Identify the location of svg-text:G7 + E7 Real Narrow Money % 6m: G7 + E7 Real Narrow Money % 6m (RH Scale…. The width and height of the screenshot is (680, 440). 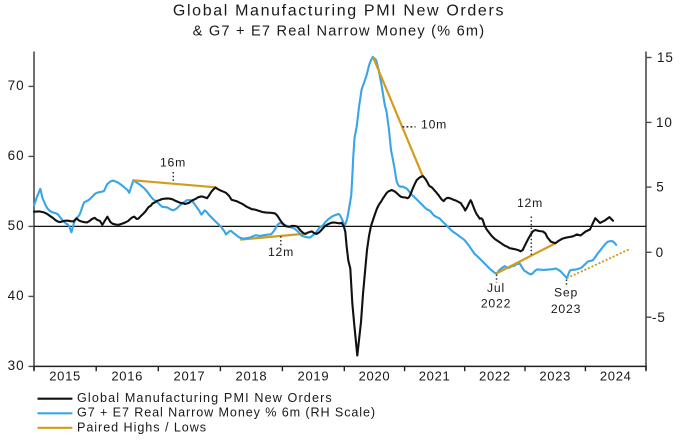
(226, 413).